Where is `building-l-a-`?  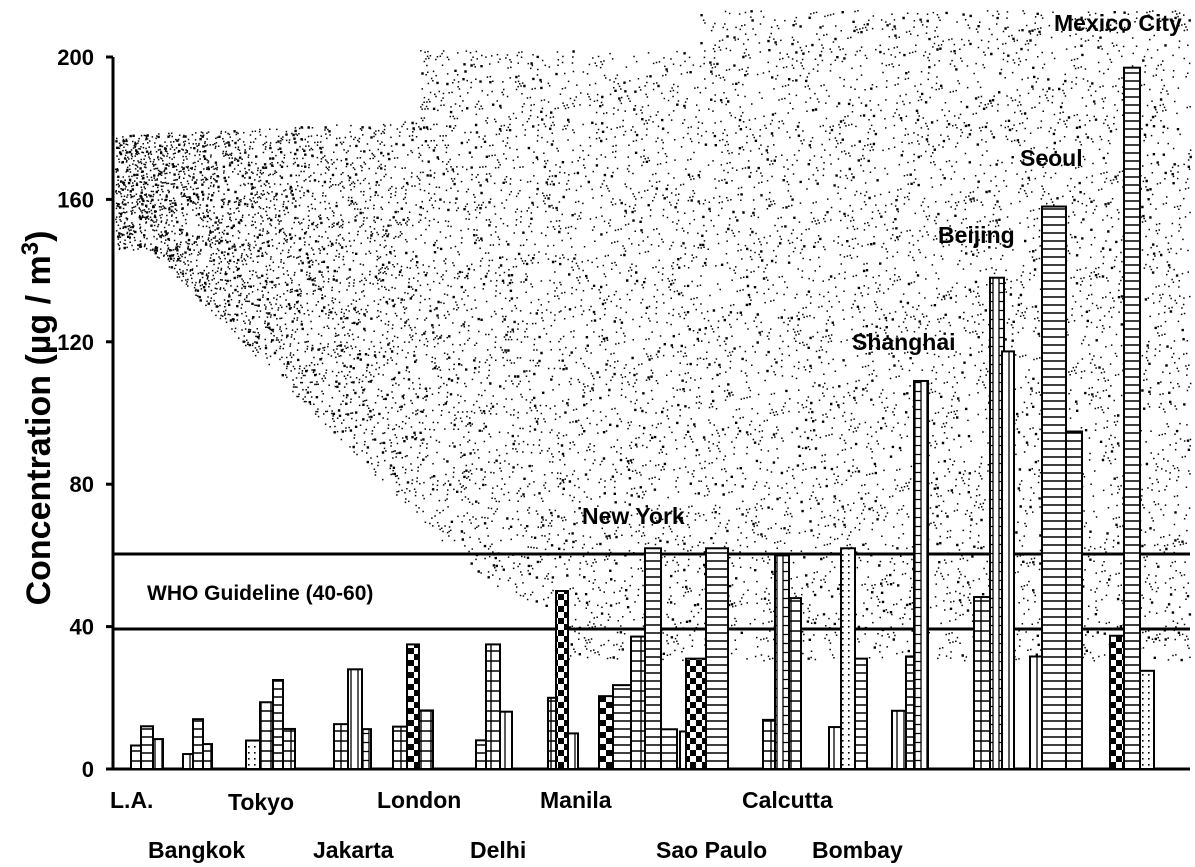 building-l-a- is located at coordinates (147, 748).